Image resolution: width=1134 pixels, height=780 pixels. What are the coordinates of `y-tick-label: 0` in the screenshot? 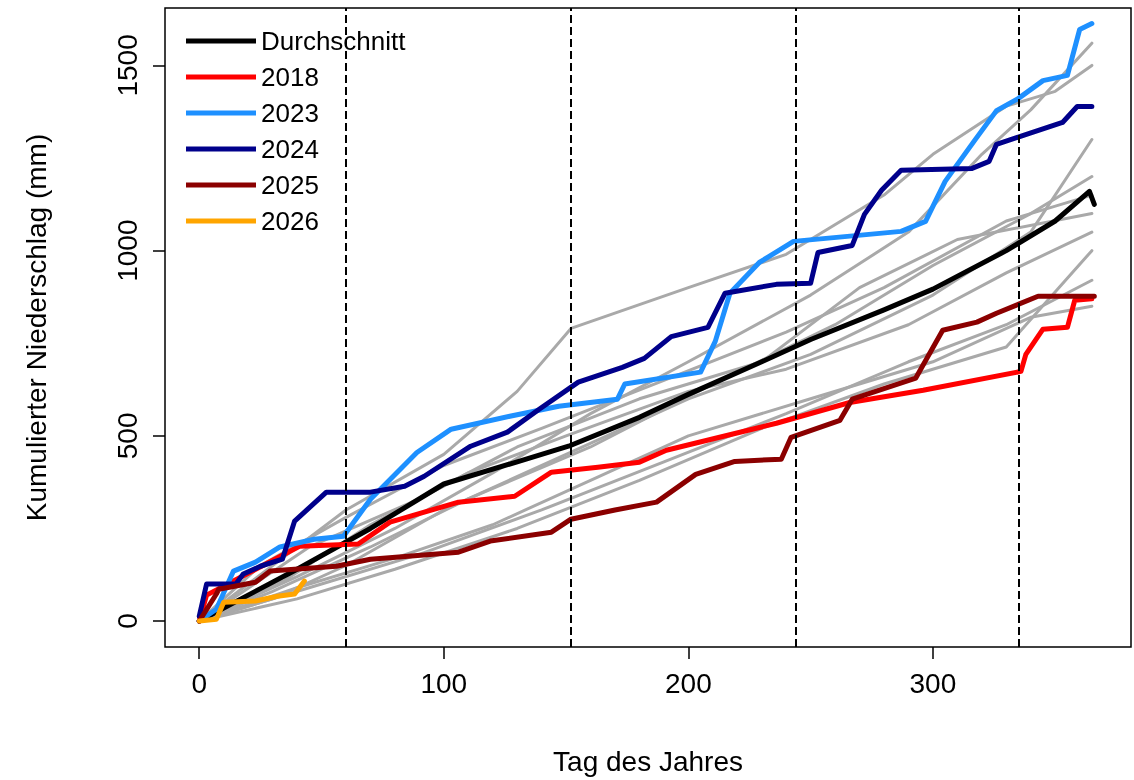 It's located at (127, 621).